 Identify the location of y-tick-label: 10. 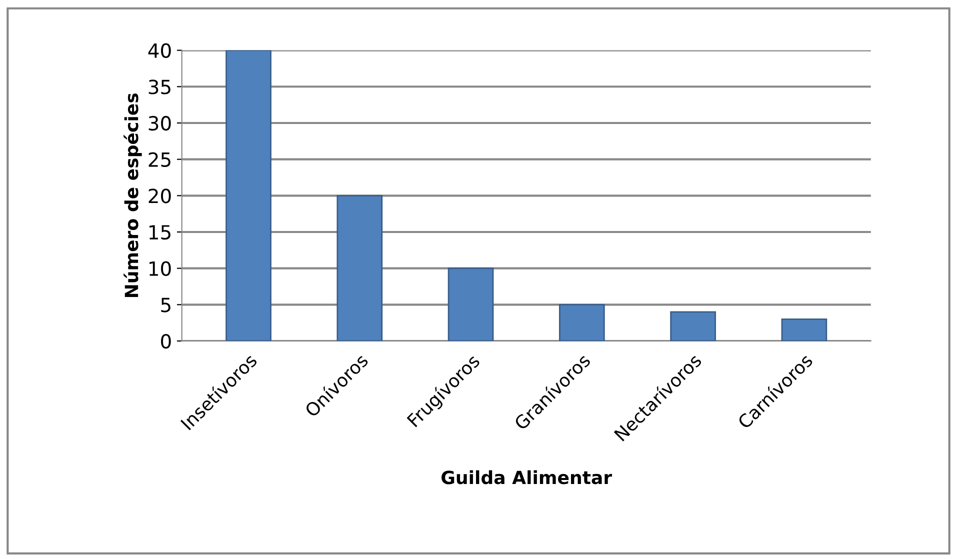
(160, 268).